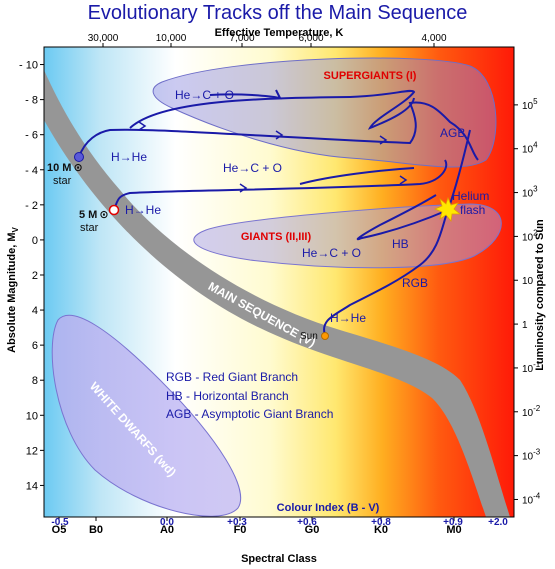 This screenshot has width=555, height=569. What do you see at coordinates (35, 276) in the screenshot?
I see `left-tick-label: 2` at bounding box center [35, 276].